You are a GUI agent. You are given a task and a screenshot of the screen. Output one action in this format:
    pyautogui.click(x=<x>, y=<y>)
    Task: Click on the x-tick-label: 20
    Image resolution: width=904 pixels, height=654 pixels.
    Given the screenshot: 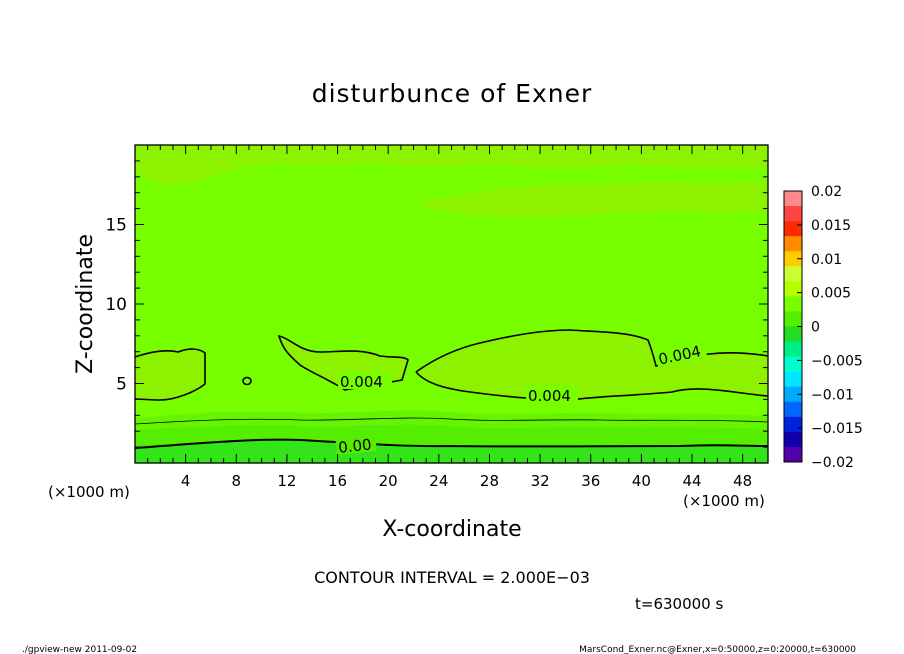 What is the action you would take?
    pyautogui.click(x=388, y=481)
    